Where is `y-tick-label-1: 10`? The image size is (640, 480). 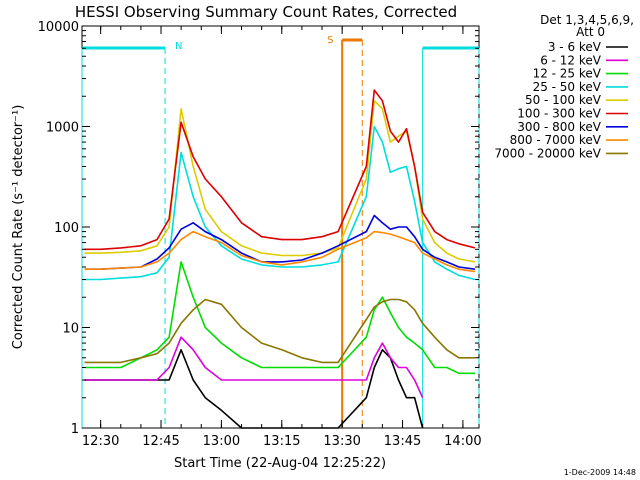 y-tick-label-1: 10 is located at coordinates (70, 329).